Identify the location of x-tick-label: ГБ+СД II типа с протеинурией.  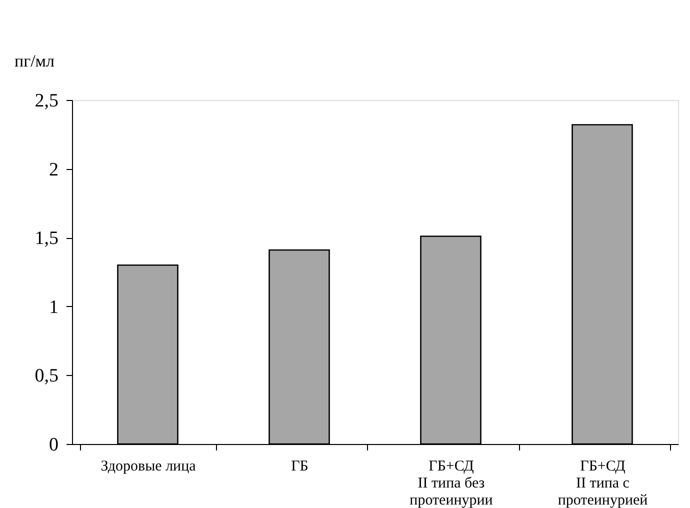
(603, 483).